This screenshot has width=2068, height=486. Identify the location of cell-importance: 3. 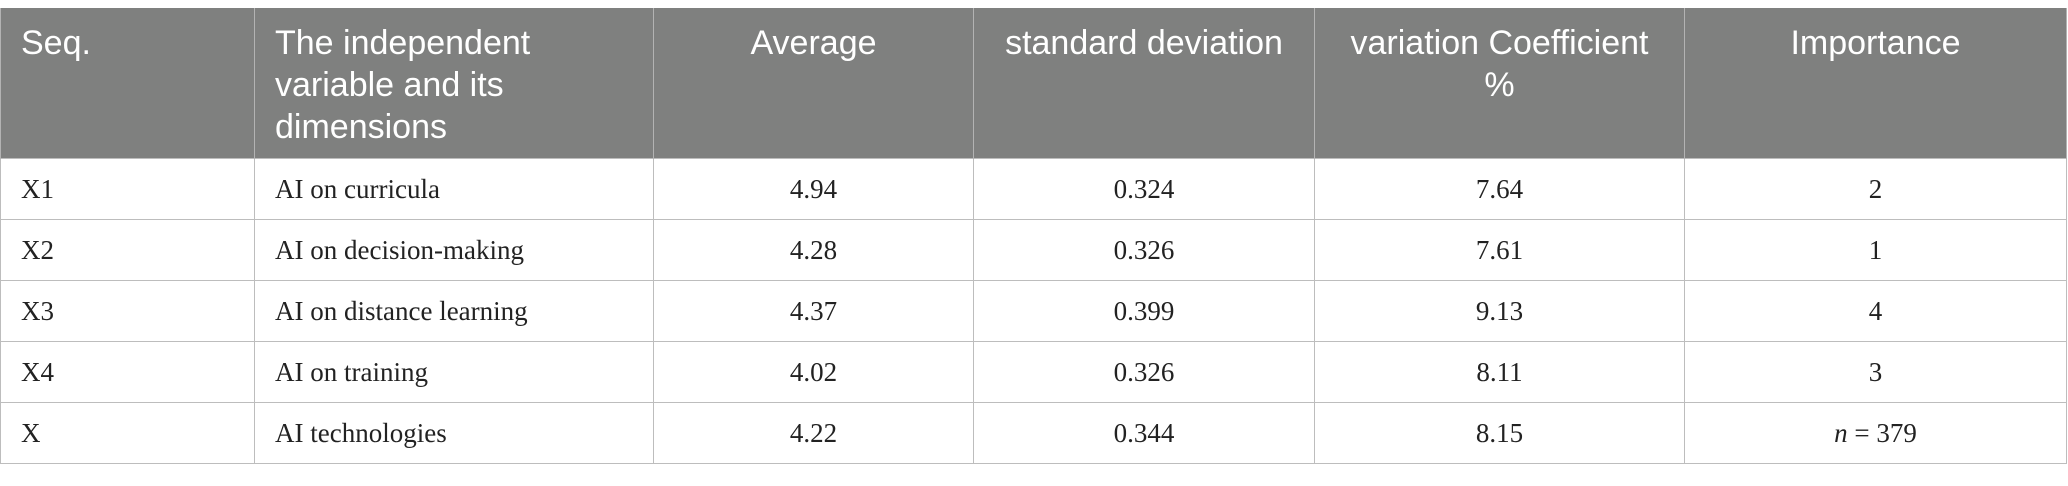
(1875, 372).